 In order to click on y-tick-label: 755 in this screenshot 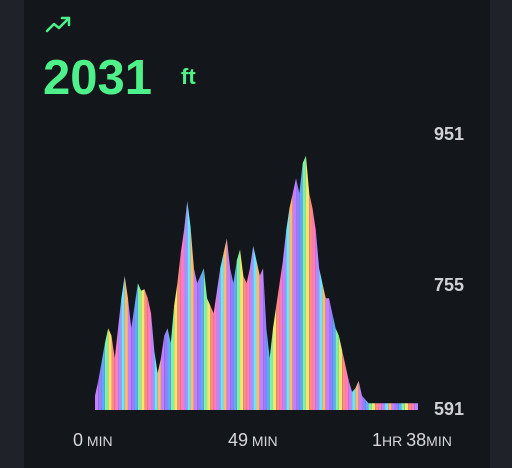, I will do `click(448, 285)`.